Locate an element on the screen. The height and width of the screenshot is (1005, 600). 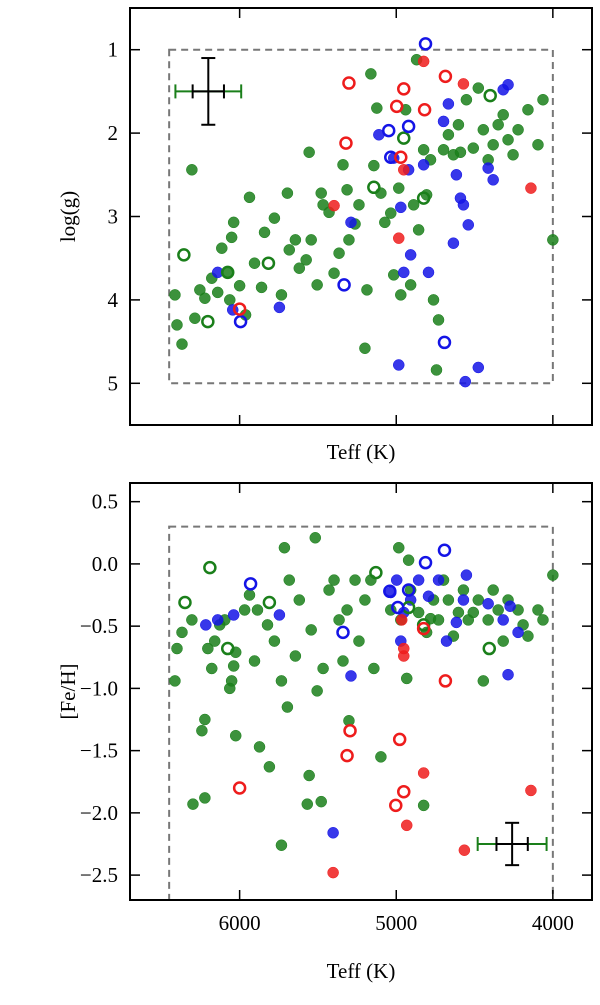
y-tick-label: 0.5 is located at coordinates (105, 502).